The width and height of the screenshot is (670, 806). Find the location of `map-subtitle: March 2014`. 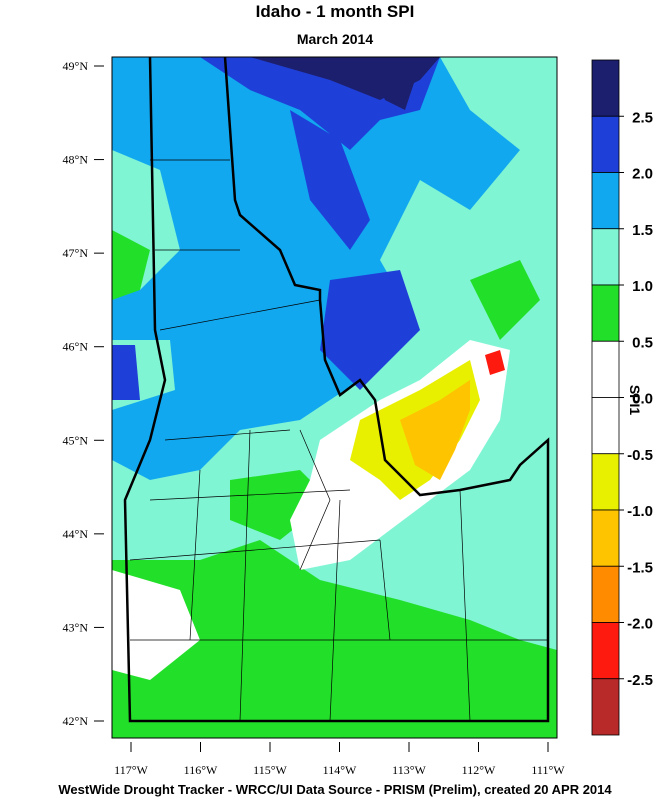

map-subtitle: March 2014 is located at coordinates (335, 39).